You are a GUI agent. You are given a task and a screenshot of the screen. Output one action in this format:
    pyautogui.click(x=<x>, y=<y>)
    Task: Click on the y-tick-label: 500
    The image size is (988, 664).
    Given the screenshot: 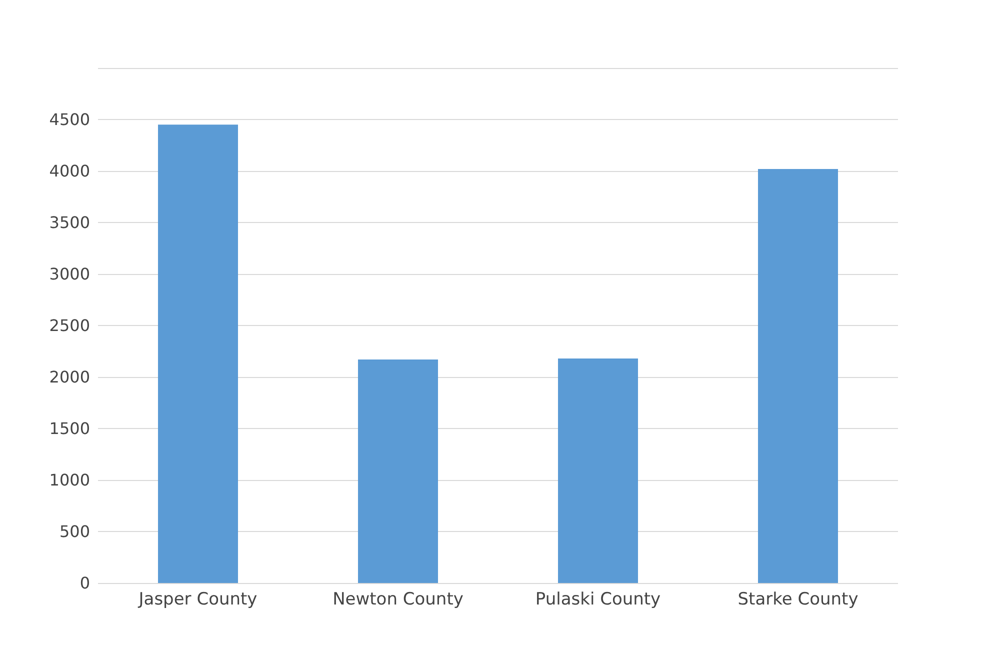 What is the action you would take?
    pyautogui.click(x=74, y=531)
    